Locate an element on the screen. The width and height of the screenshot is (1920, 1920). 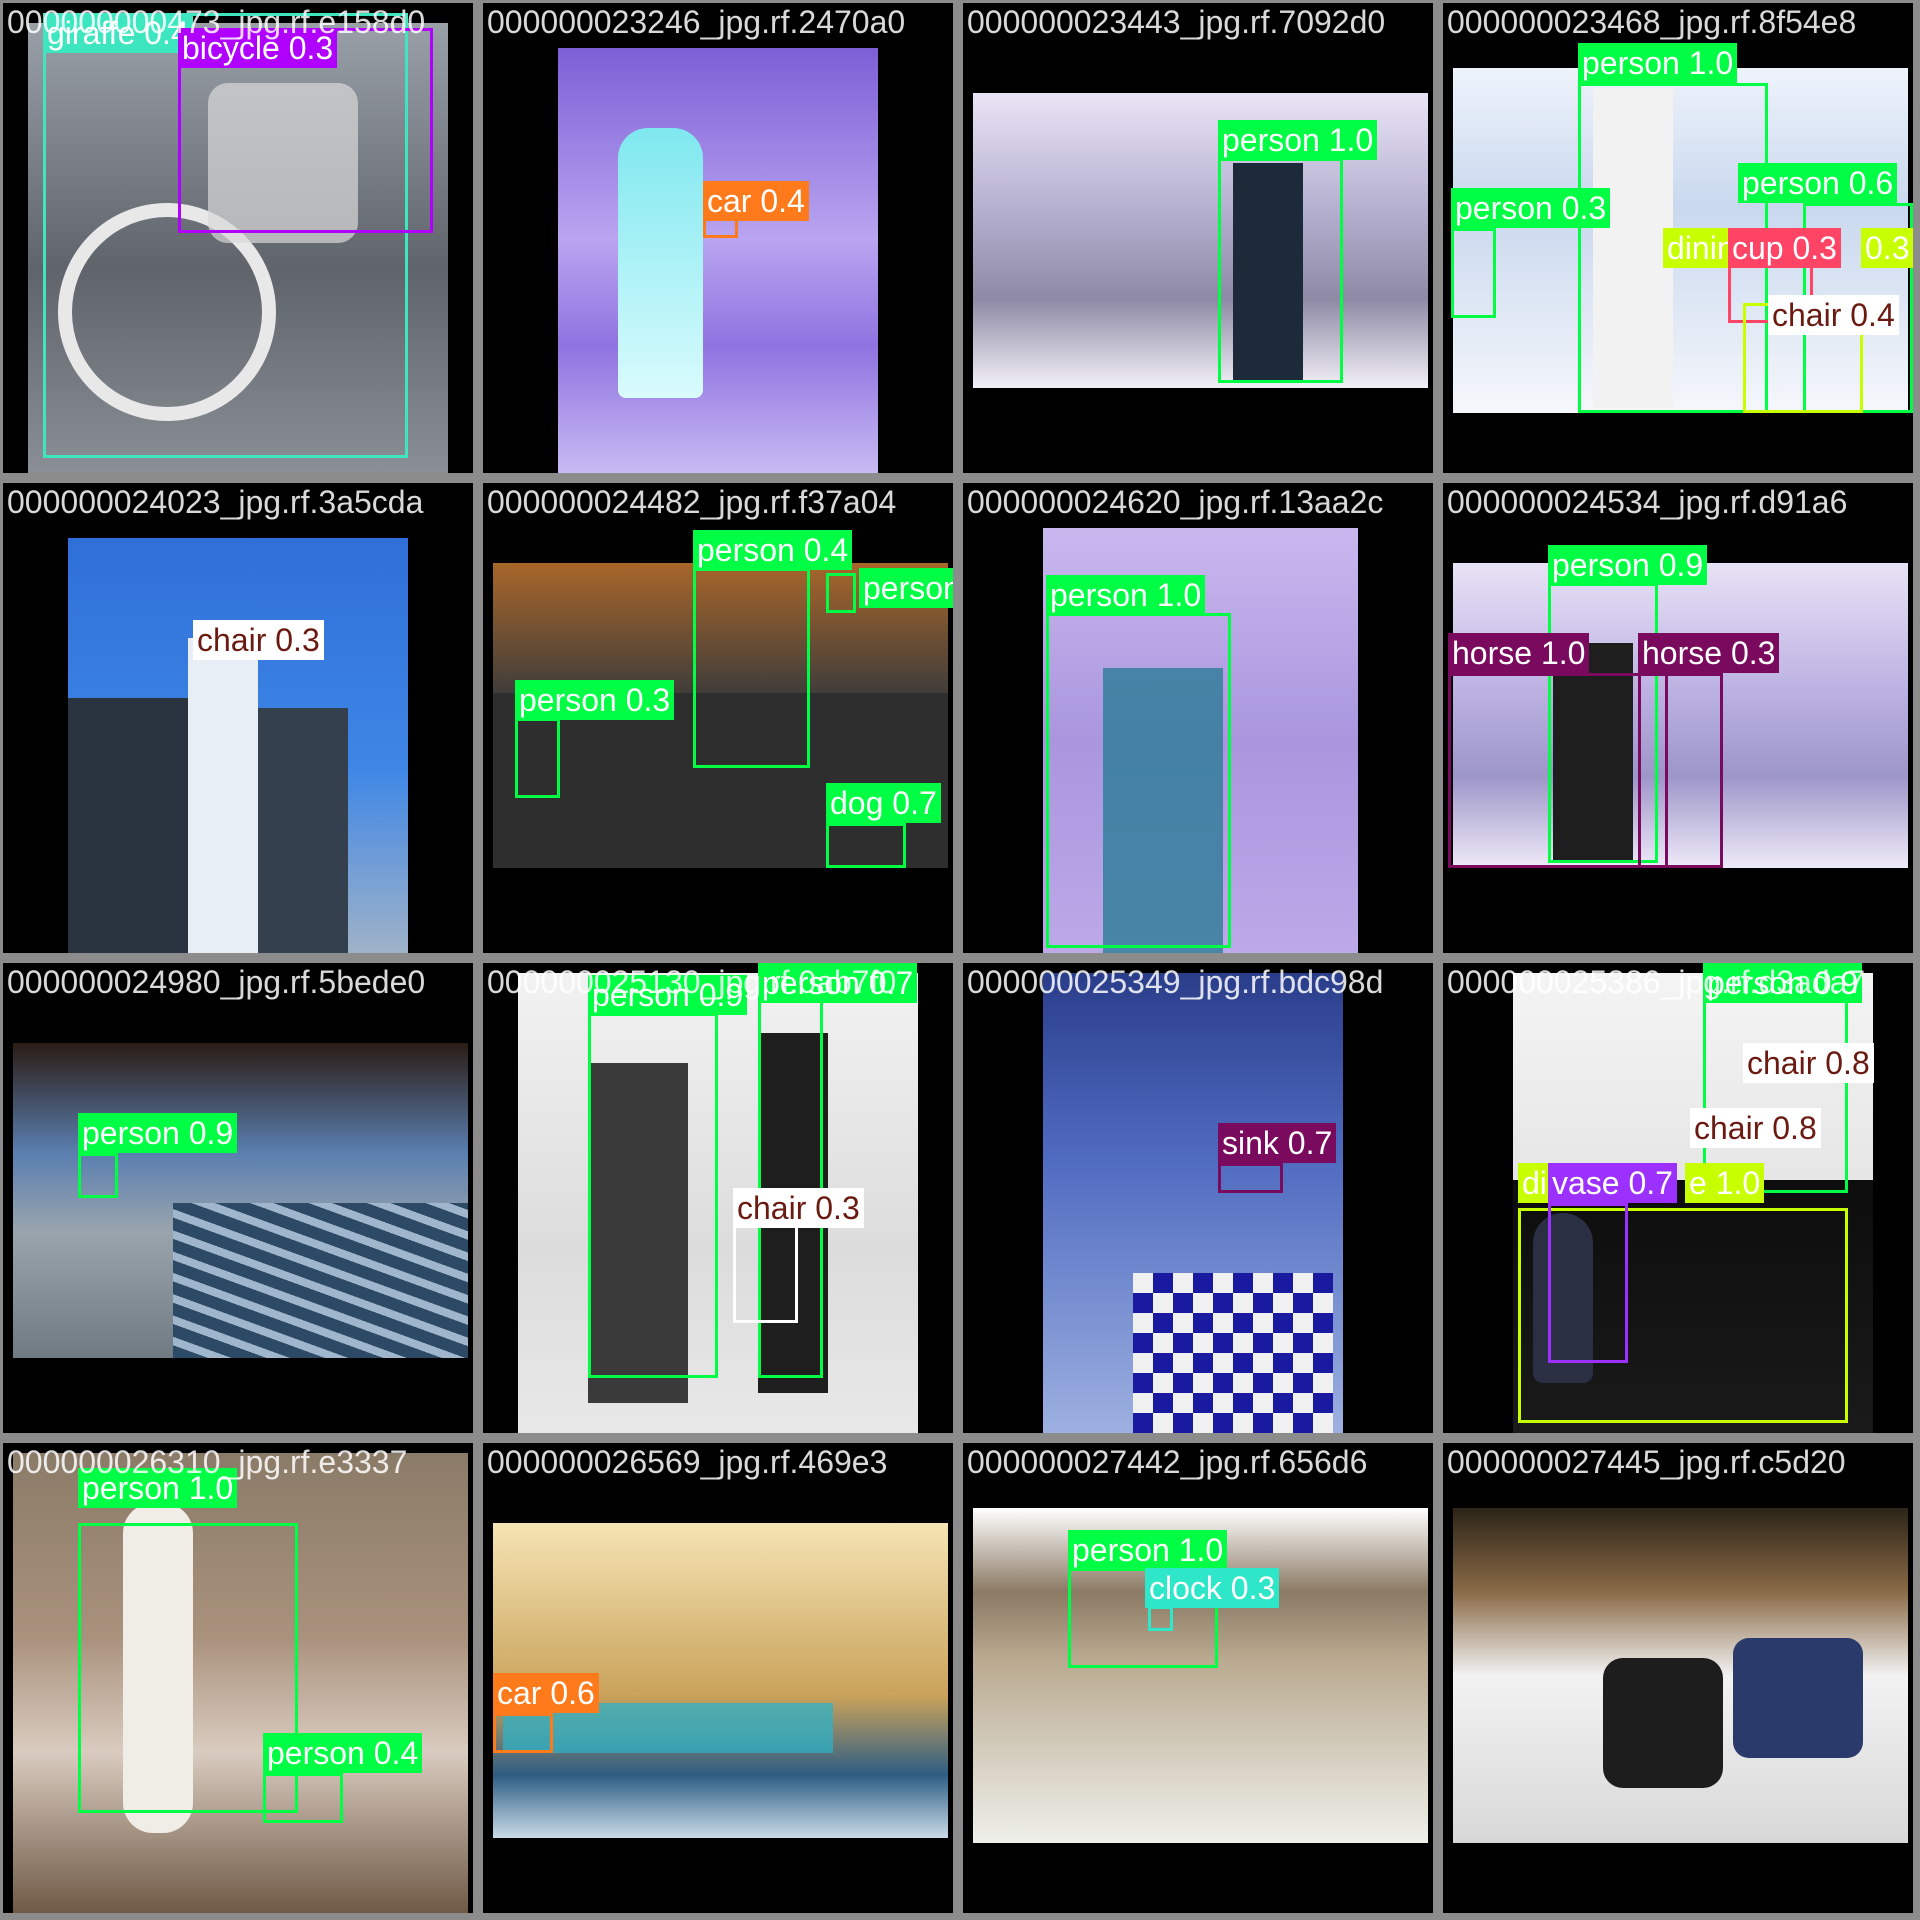
image-filename: 000000024534_jpg.rf.d91a6 is located at coordinates (1647, 502).